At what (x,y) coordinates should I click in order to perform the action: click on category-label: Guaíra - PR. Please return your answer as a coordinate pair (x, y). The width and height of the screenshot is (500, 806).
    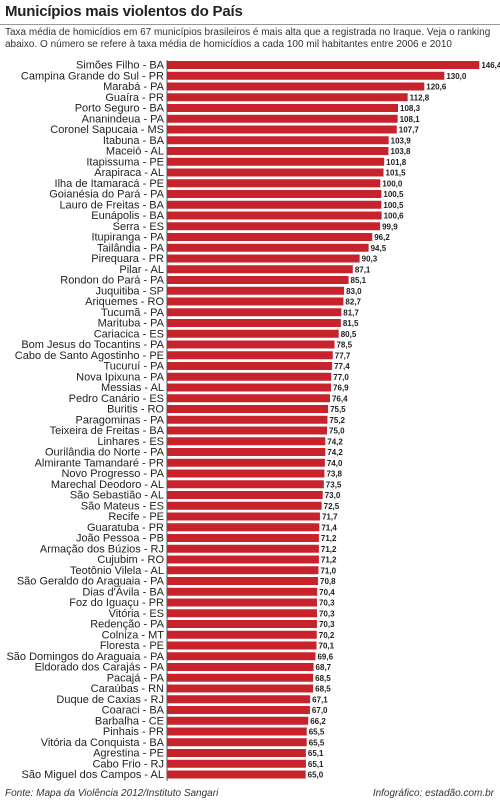
    Looking at the image, I should click on (134, 98).